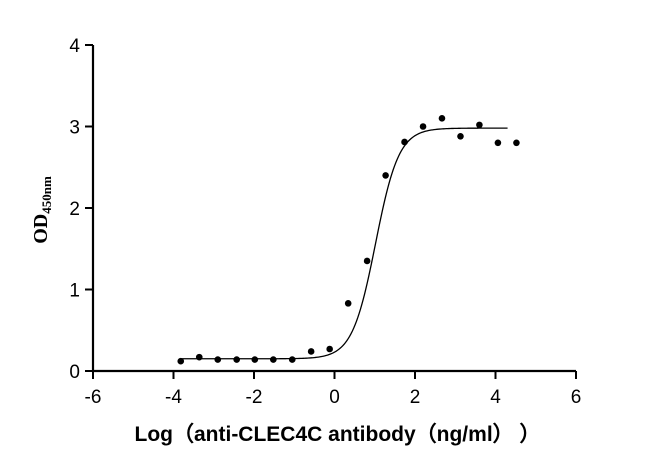  What do you see at coordinates (338, 434) in the screenshot?
I see `x-axis-label: Log（anti-CLEC4C antibody（ng/ml） ）` at bounding box center [338, 434].